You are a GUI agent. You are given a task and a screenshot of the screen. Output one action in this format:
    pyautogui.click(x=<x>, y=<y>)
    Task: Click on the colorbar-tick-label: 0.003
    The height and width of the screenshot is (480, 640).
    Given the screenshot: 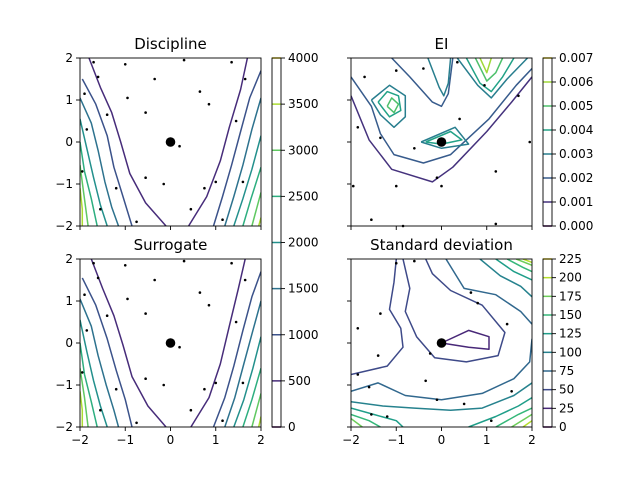 What is the action you would take?
    pyautogui.click(x=576, y=154)
    